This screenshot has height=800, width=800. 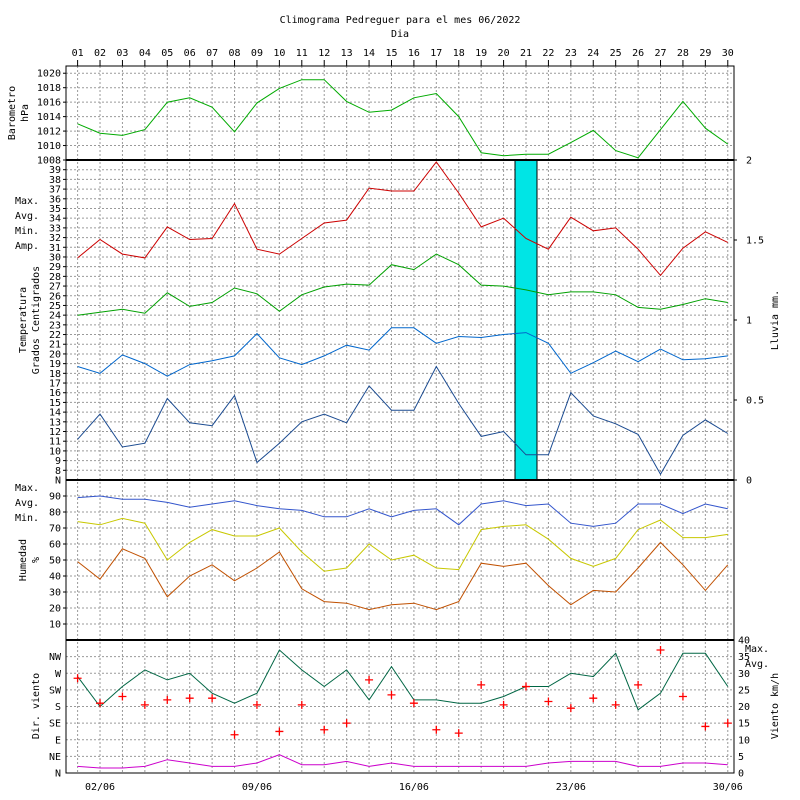 I want to click on humidity-axis-unit: %, so click(x=36, y=560).